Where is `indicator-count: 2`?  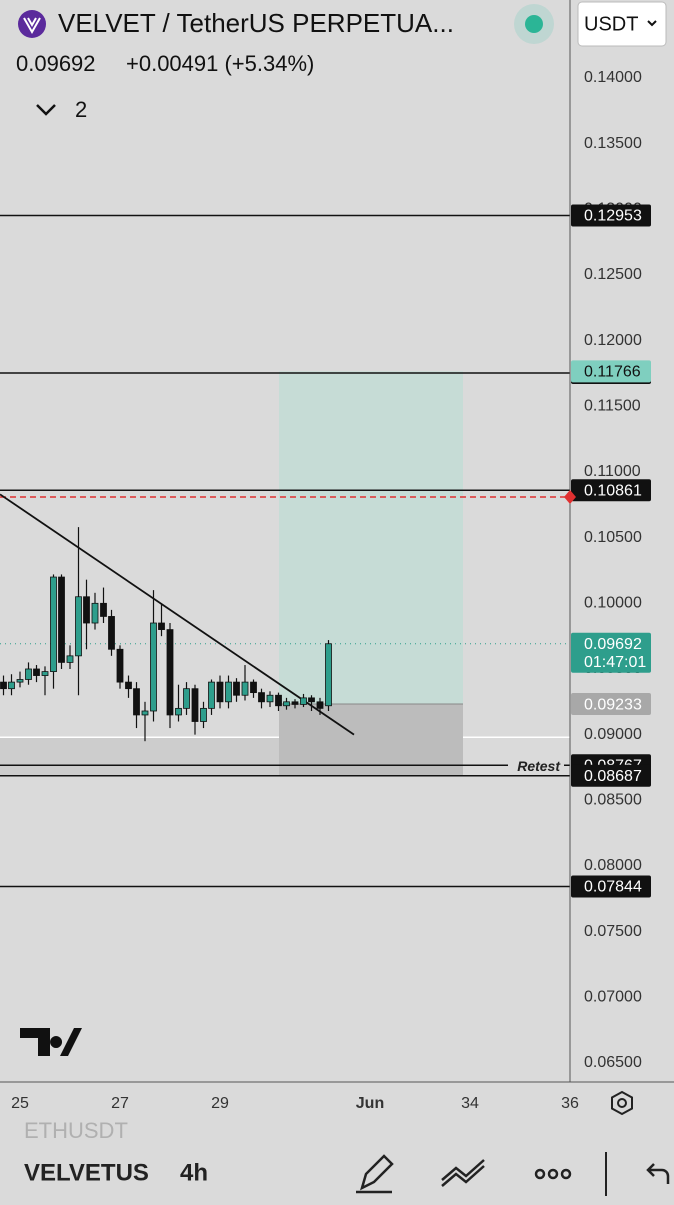
indicator-count: 2 is located at coordinates (81, 109).